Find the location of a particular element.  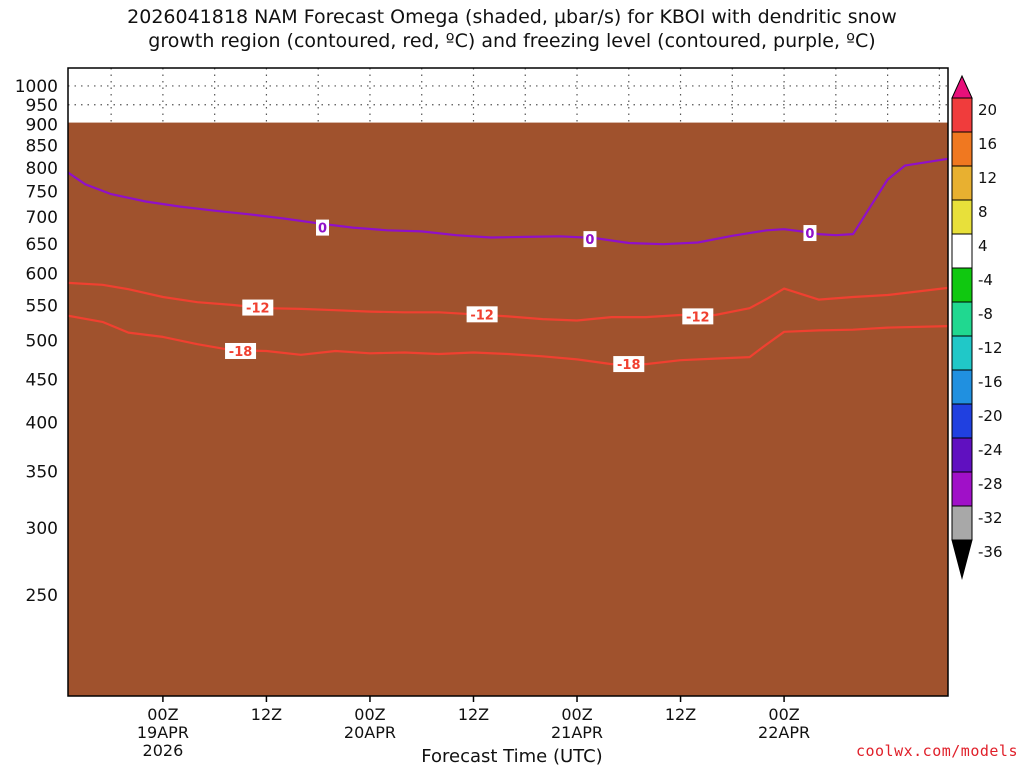

x-tick-label: 20APR is located at coordinates (370, 732).